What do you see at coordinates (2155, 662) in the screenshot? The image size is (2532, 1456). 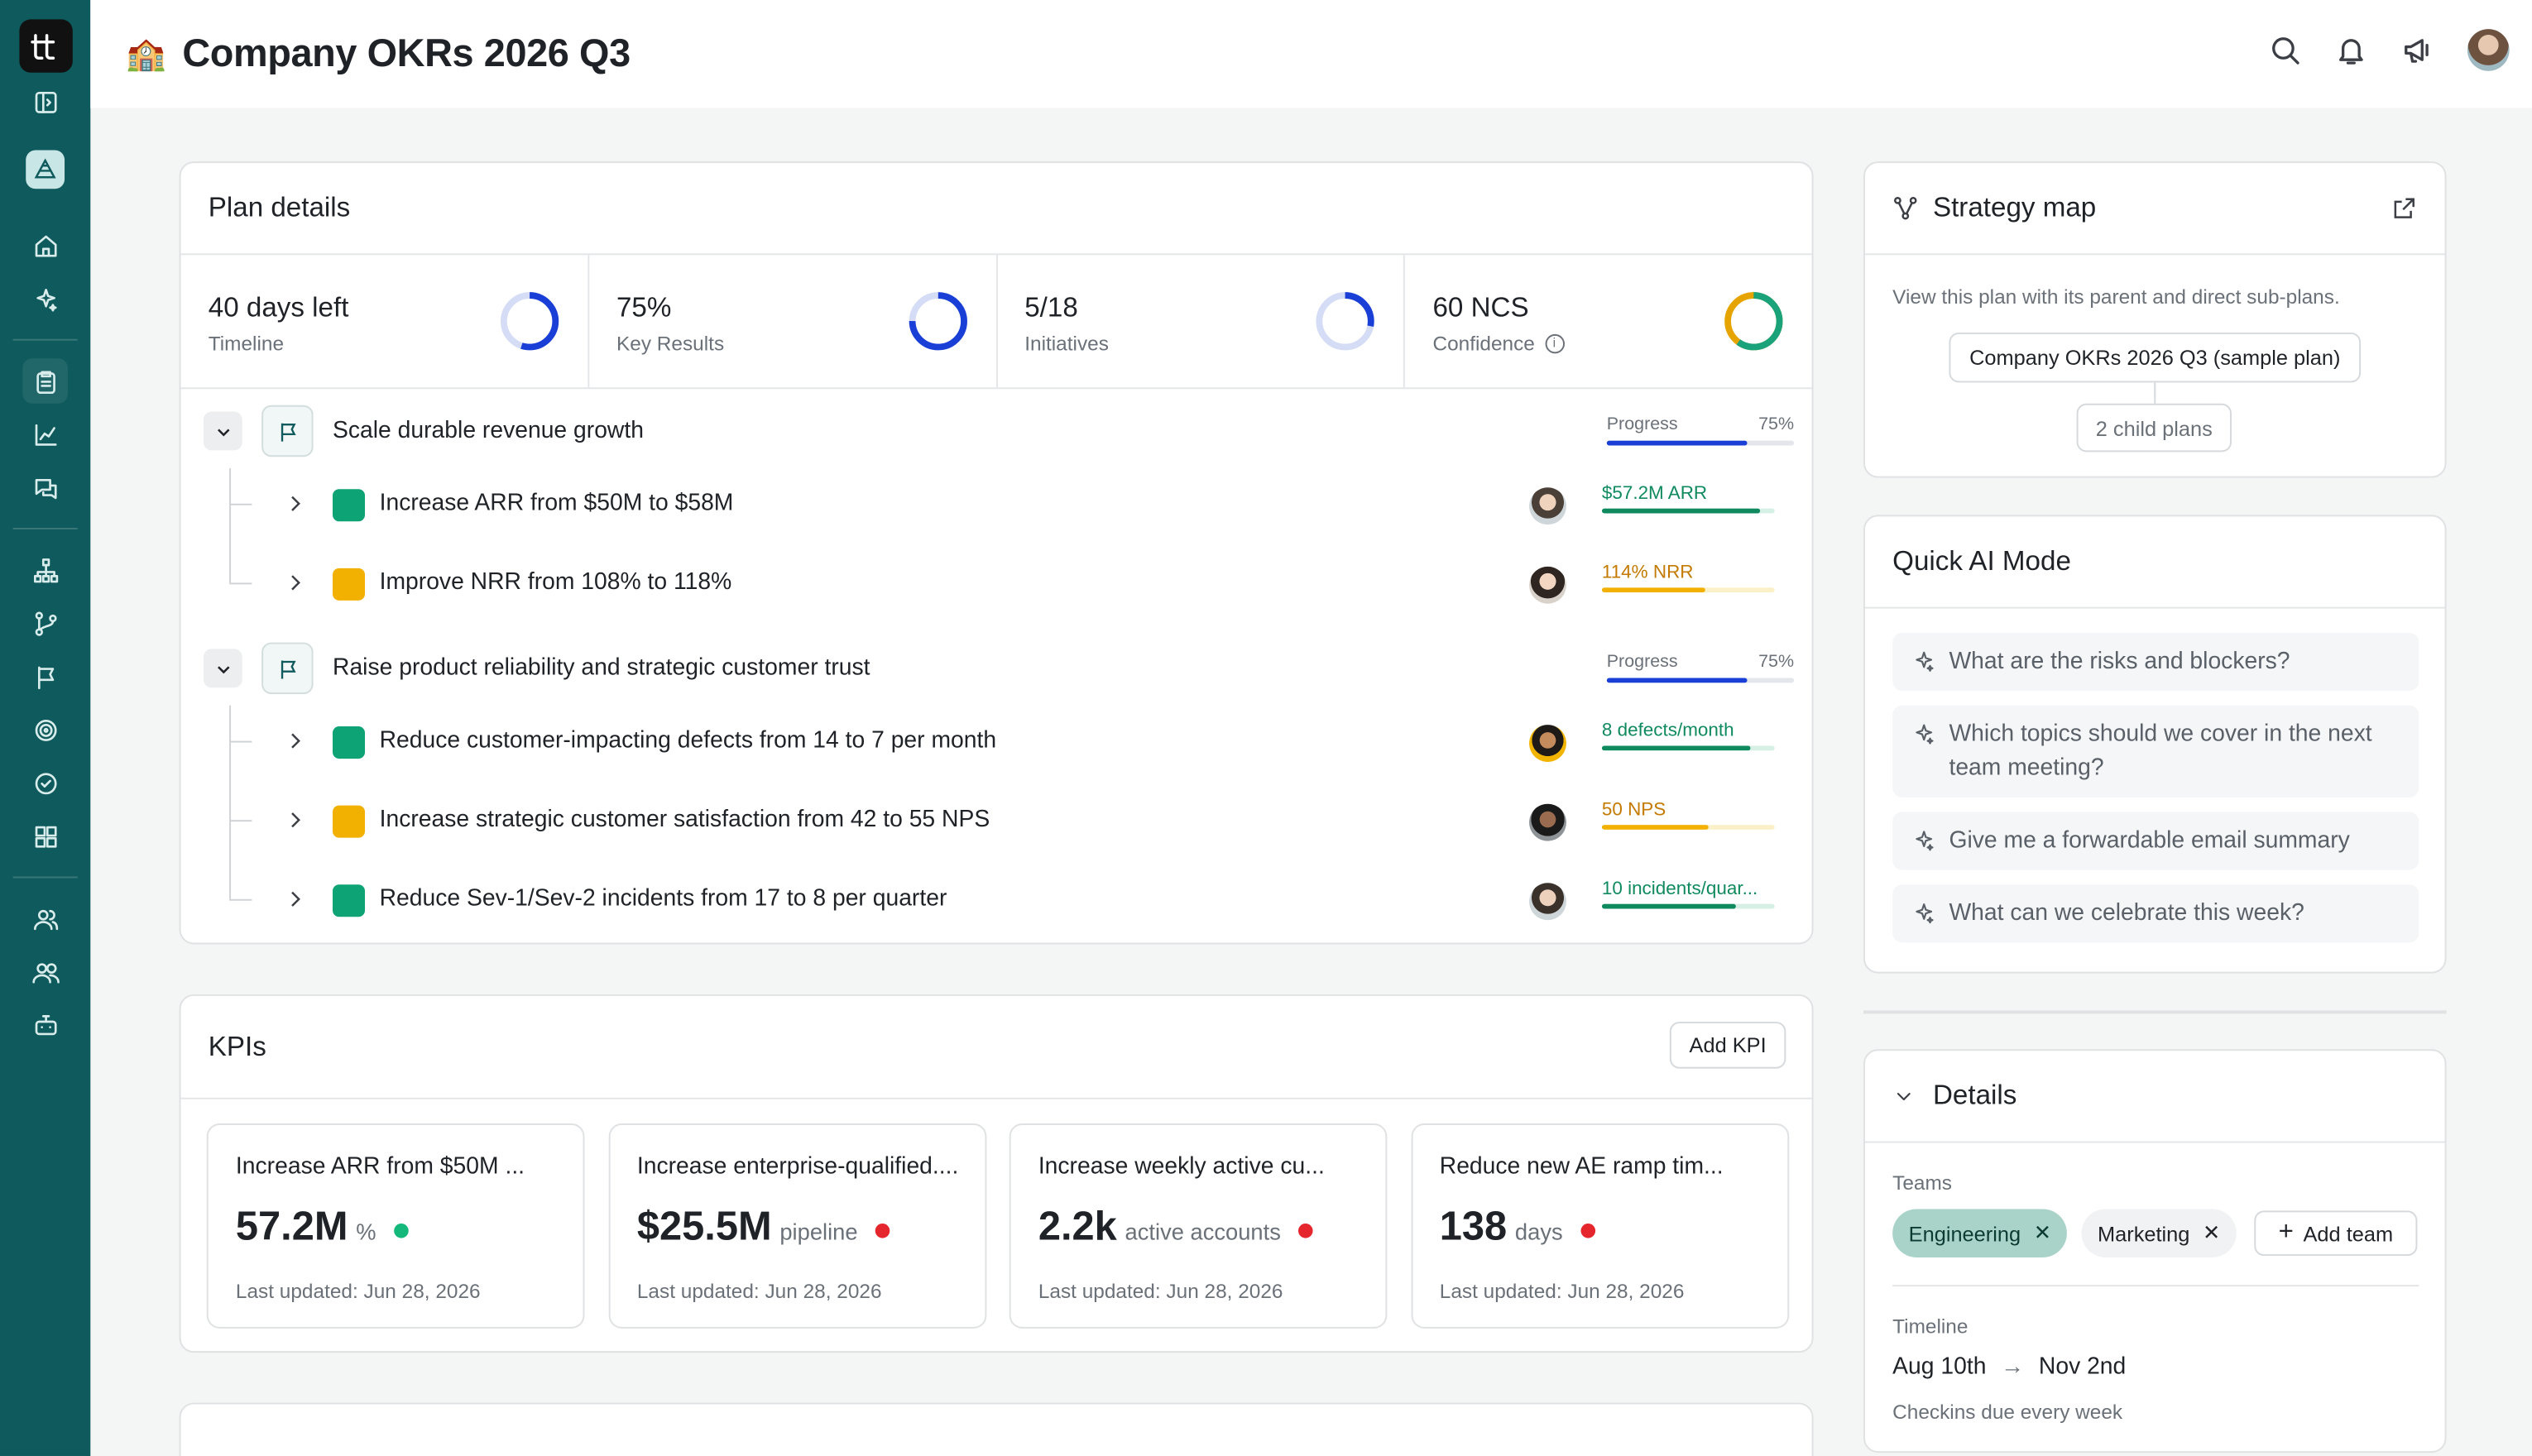 I see `ai-prompt: What are the risks and blockers?` at bounding box center [2155, 662].